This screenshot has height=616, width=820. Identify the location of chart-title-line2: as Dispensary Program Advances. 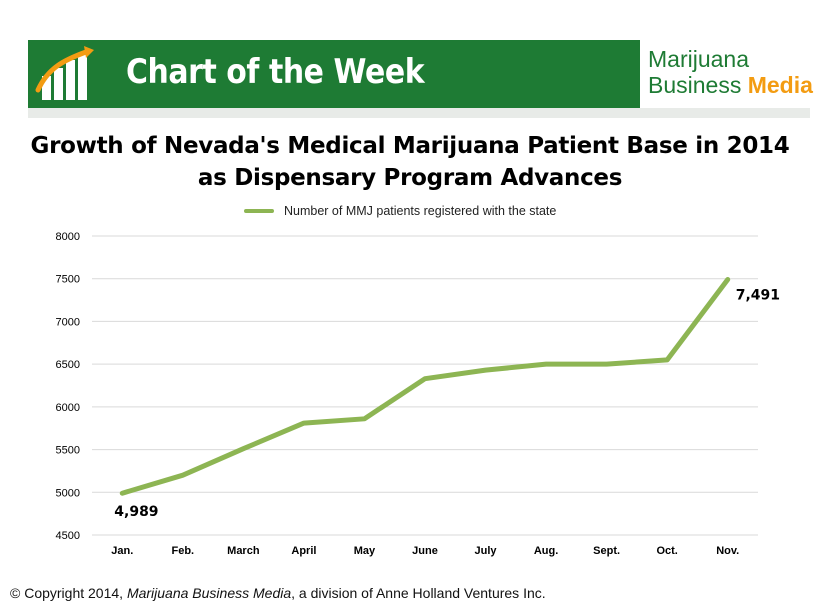
(410, 178).